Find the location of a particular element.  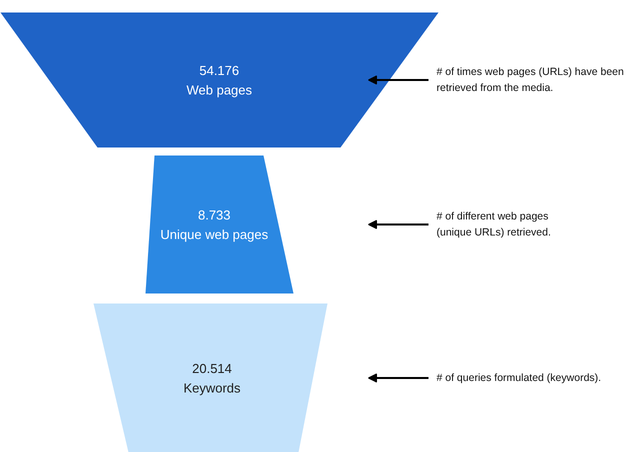

category-label: Web pages is located at coordinates (219, 90).